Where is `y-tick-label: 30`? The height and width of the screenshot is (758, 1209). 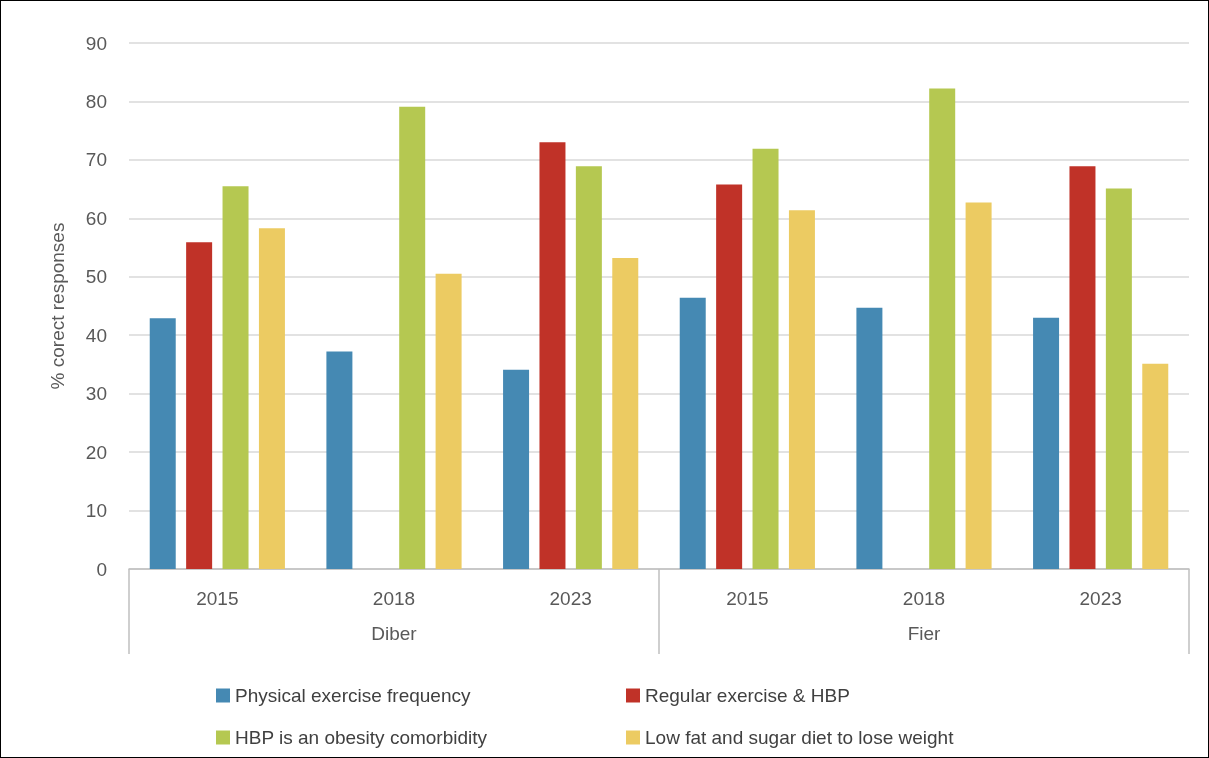 y-tick-label: 30 is located at coordinates (96, 394).